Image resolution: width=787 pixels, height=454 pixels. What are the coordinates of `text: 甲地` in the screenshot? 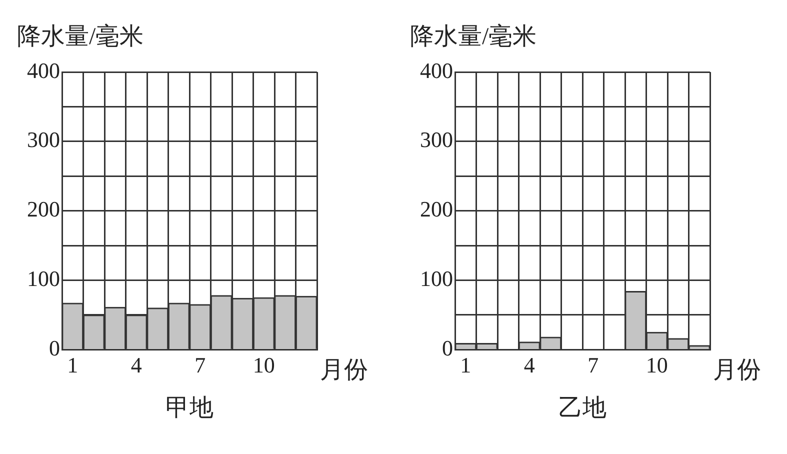 It's located at (190, 409).